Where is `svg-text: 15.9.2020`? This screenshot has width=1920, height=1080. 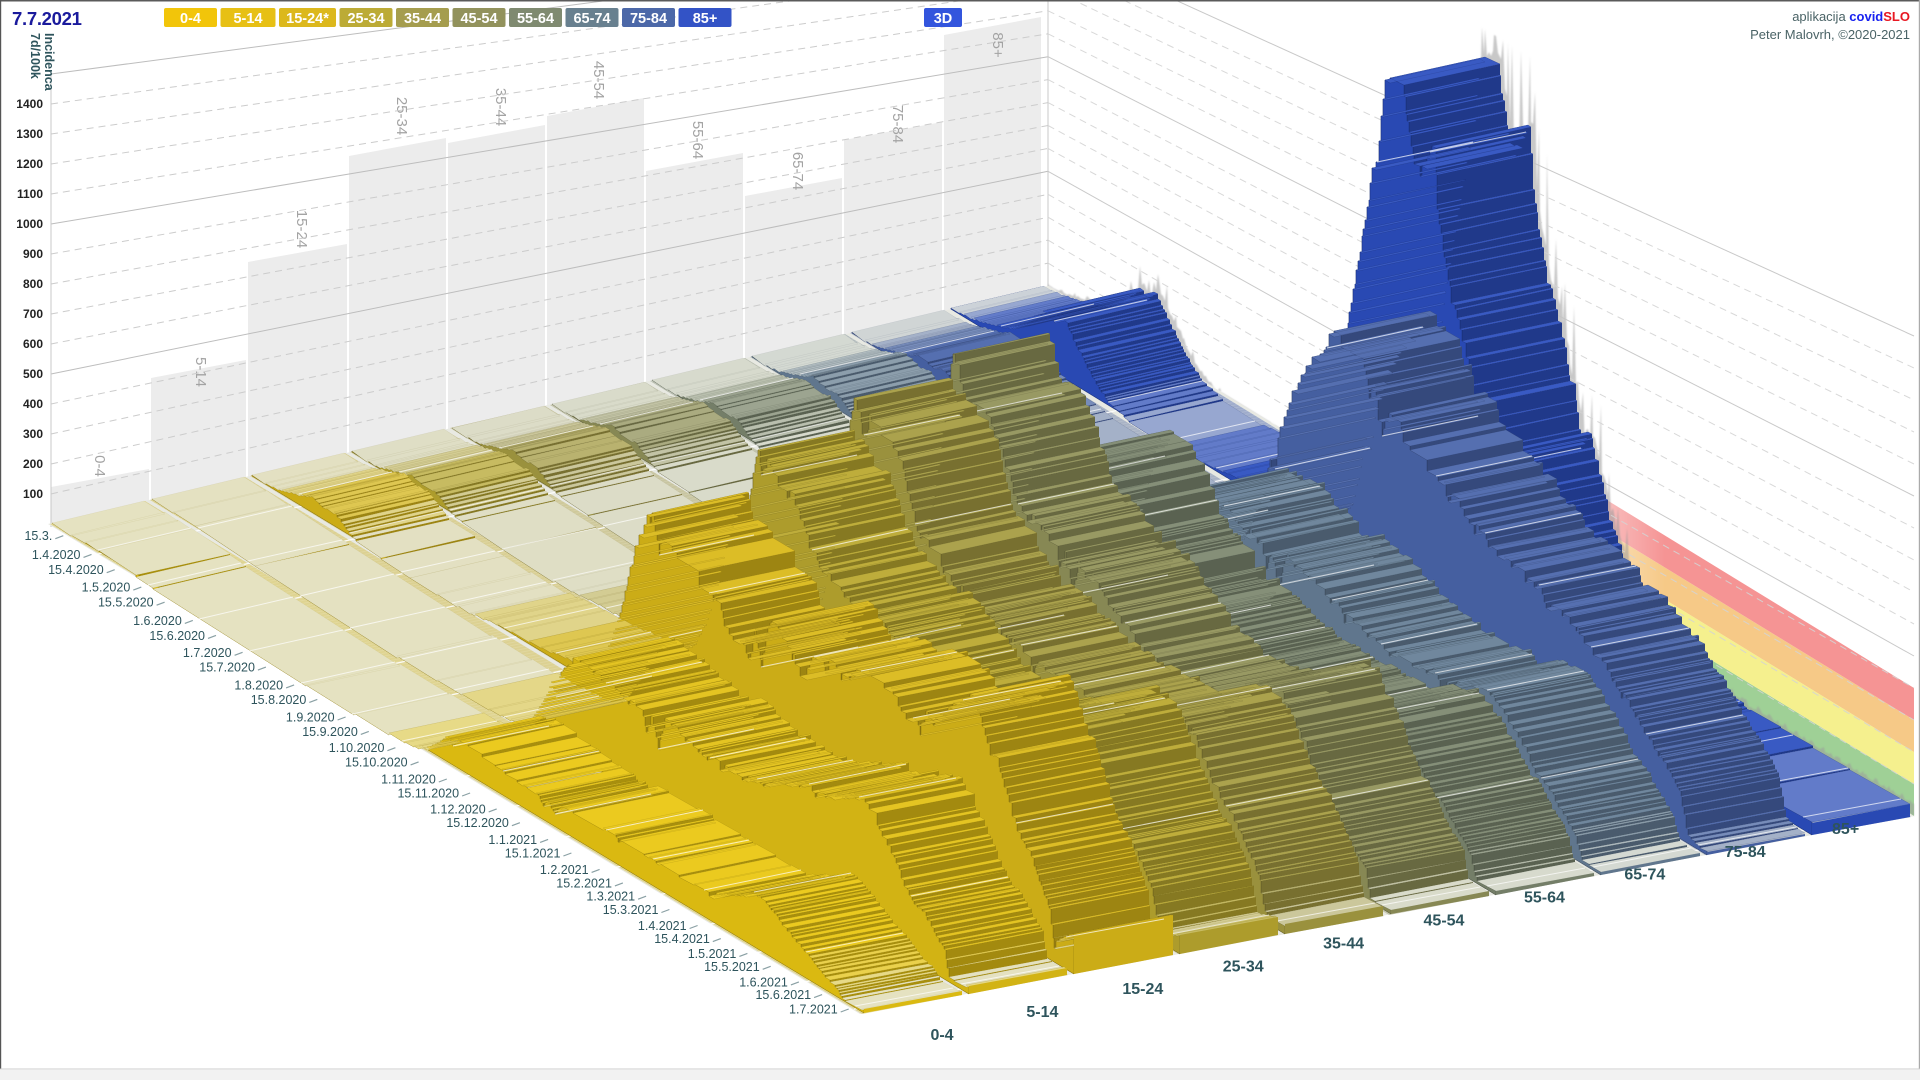 svg-text: 15.9.2020 is located at coordinates (330, 732).